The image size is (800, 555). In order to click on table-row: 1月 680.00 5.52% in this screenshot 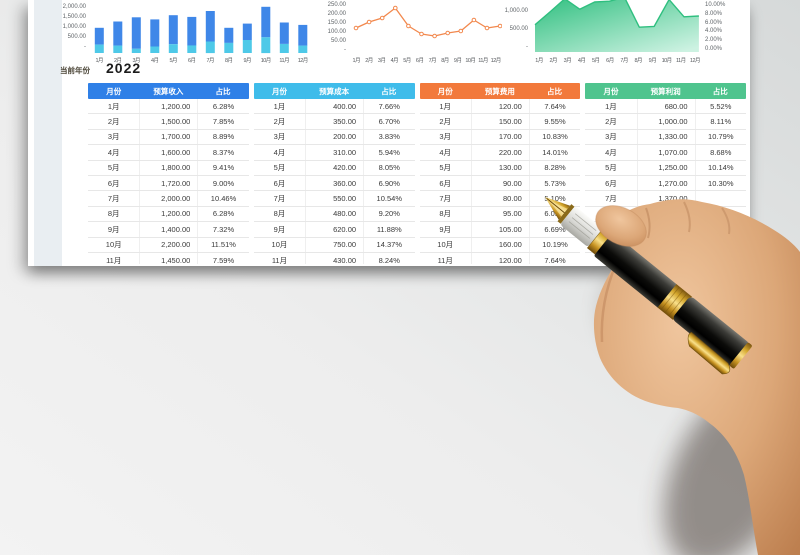, I will do `click(665, 107)`.